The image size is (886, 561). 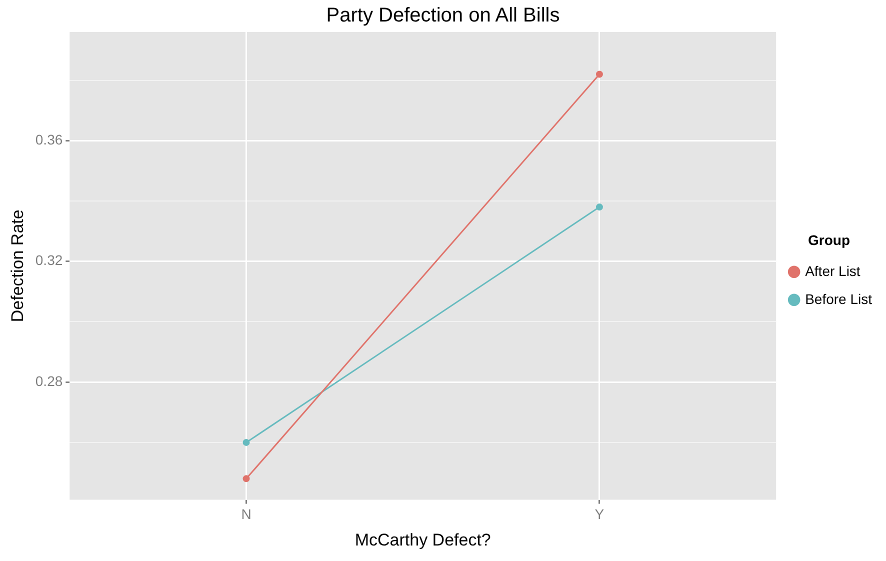 I want to click on x-tick-label: Y, so click(x=599, y=514).